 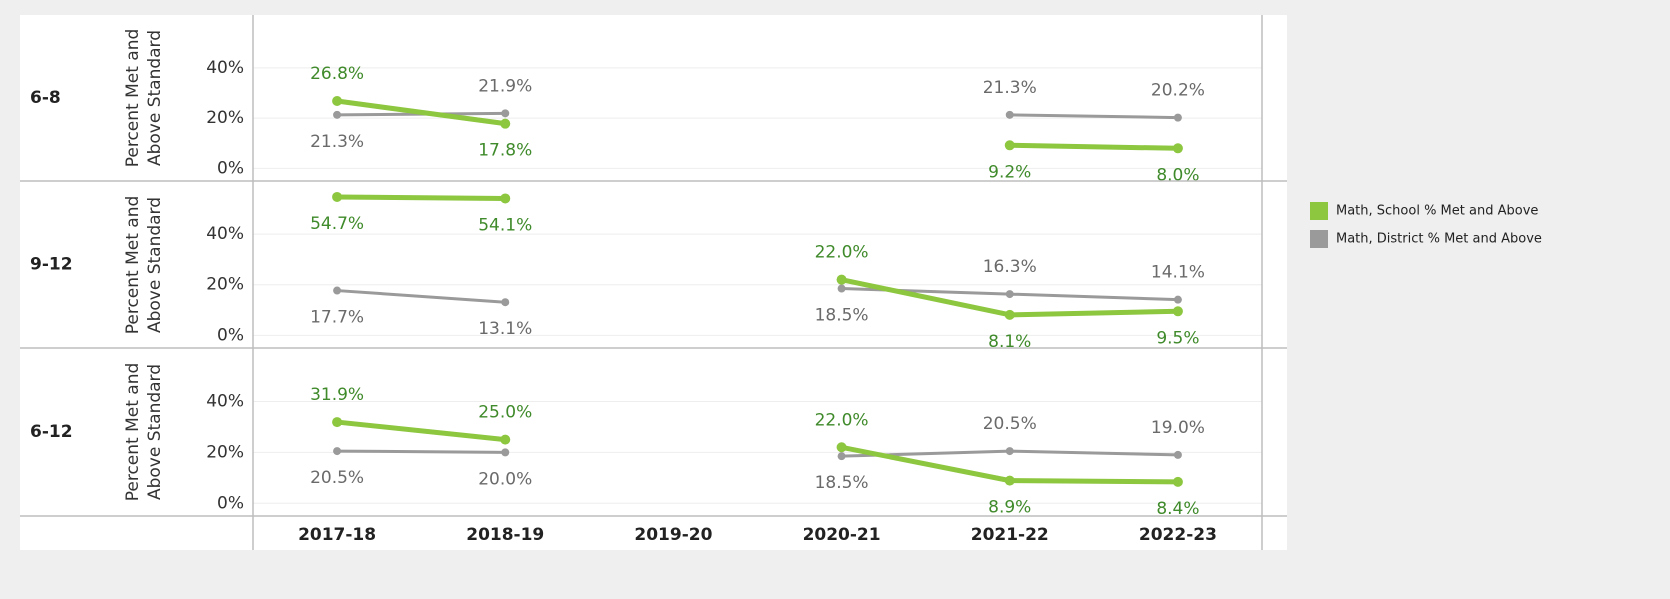 I want to click on data-label: 54.1%, so click(x=505, y=225).